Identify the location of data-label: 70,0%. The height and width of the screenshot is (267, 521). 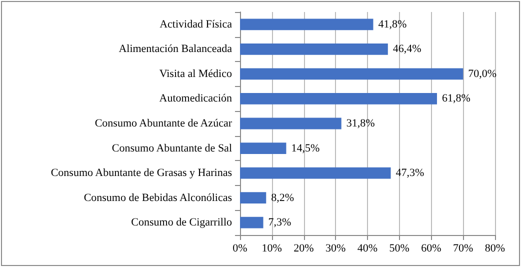
(482, 74).